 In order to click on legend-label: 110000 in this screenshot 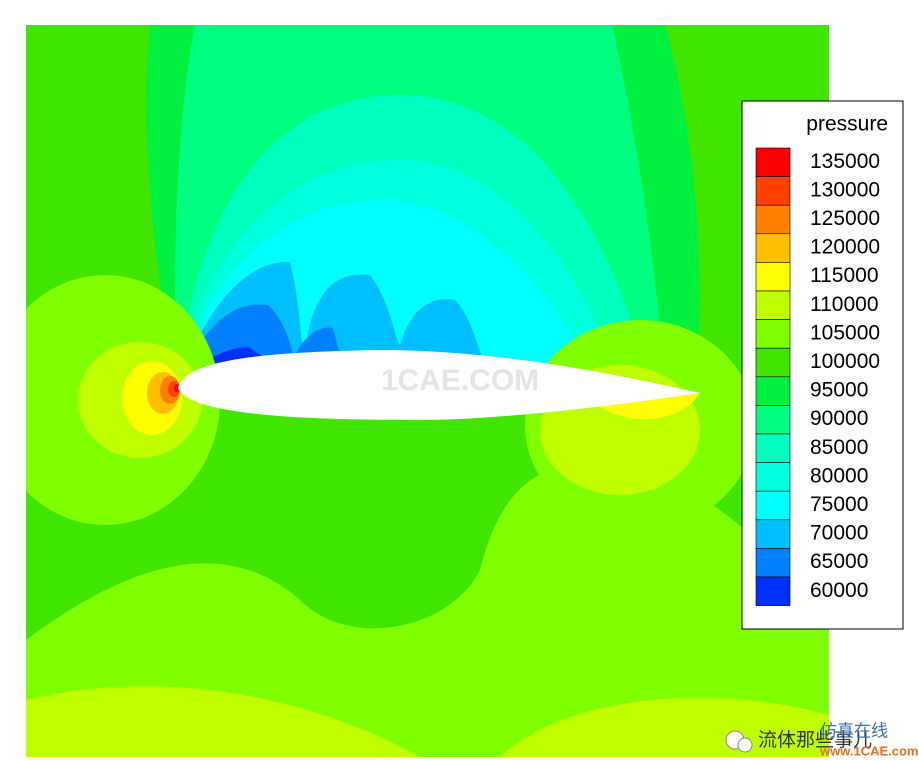, I will do `click(844, 304)`.